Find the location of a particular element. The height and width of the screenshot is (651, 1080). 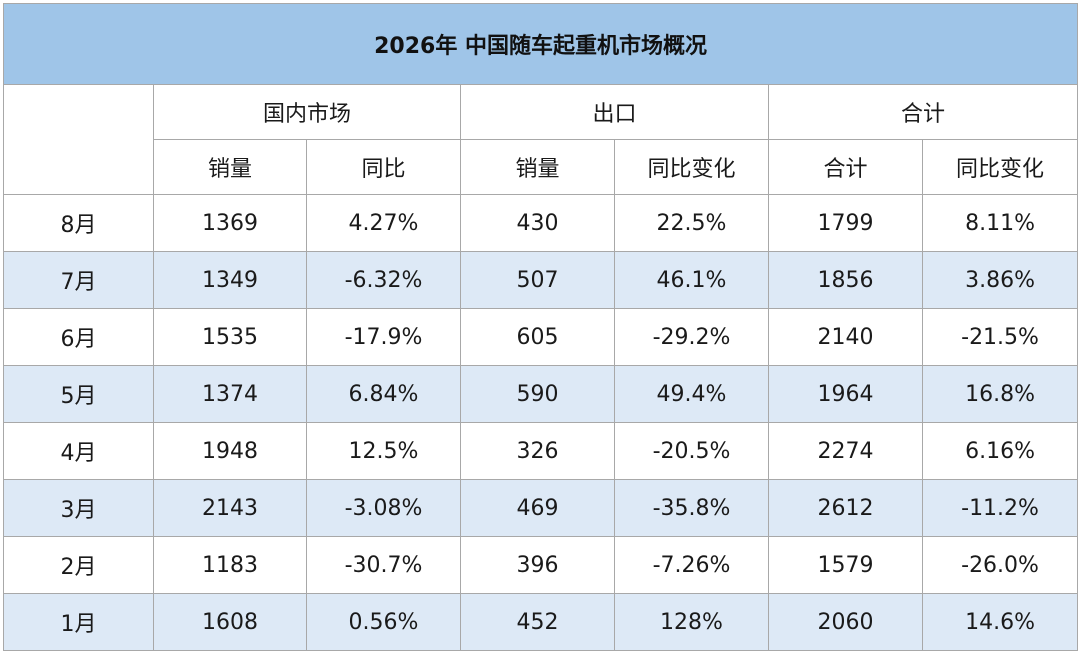

domestic-yoy-cell: -17.9% is located at coordinates (383, 337).